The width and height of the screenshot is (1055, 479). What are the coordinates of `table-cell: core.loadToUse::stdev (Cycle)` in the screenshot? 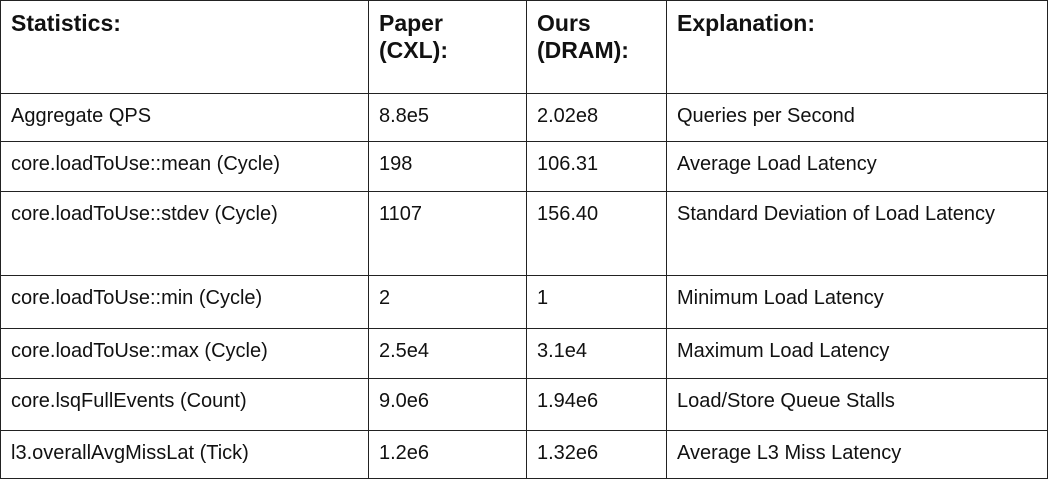 It's located at (184, 233).